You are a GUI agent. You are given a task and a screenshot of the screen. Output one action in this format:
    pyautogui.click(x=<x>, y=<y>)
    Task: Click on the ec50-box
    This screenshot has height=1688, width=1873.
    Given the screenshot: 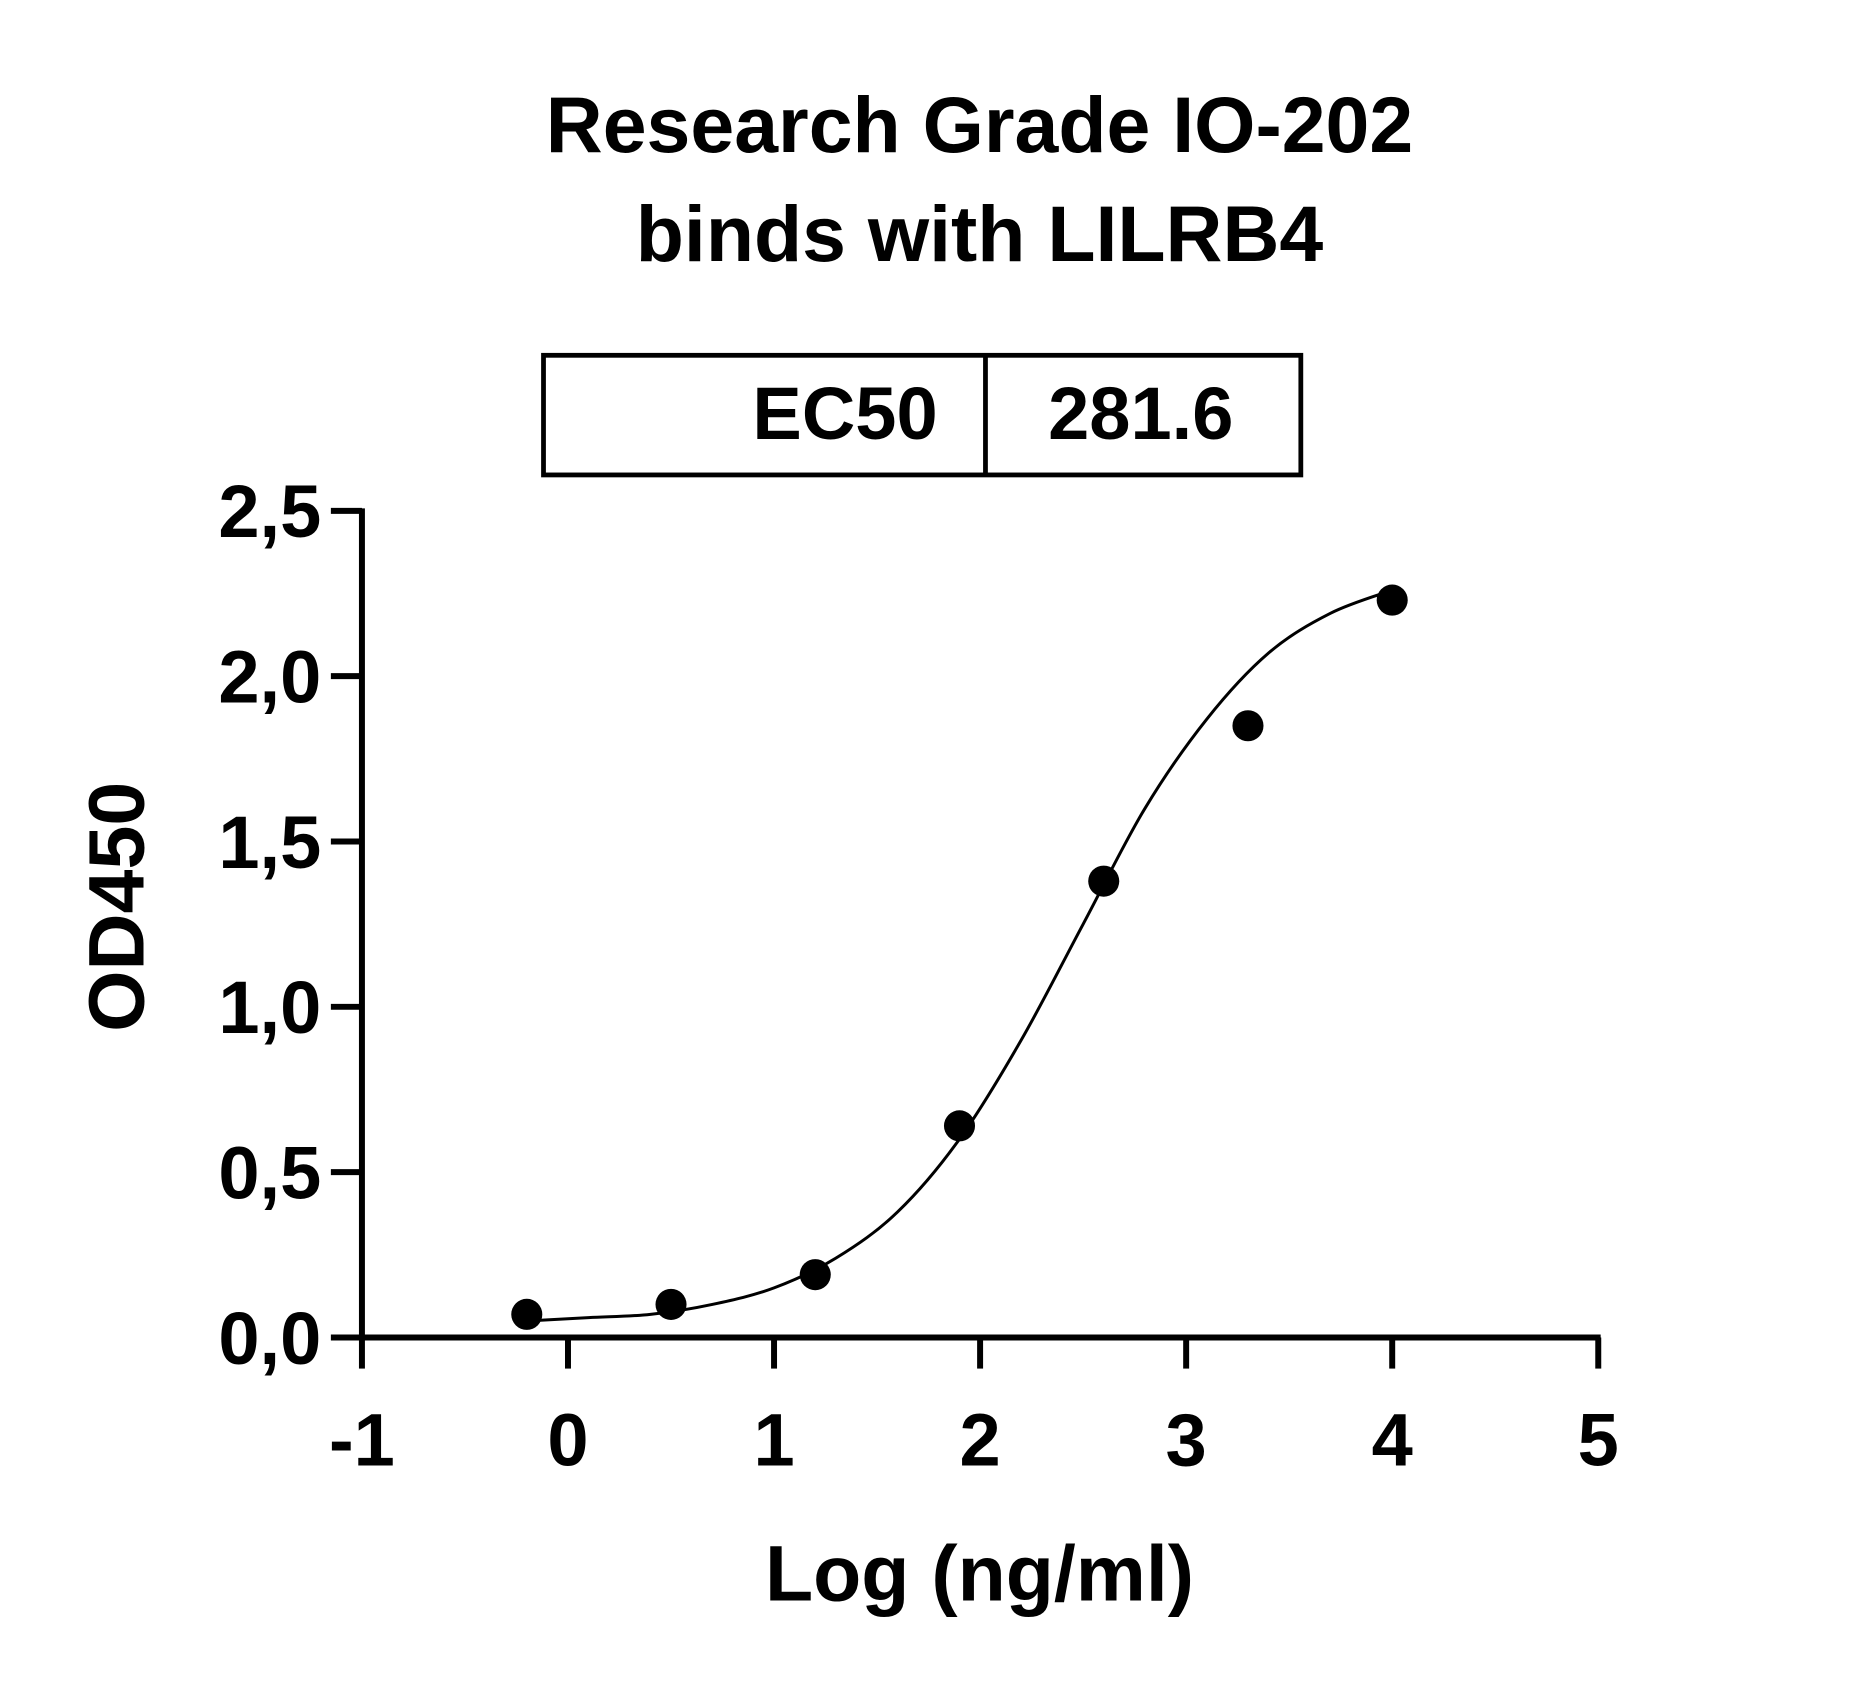 What is the action you would take?
    pyautogui.click(x=922, y=415)
    